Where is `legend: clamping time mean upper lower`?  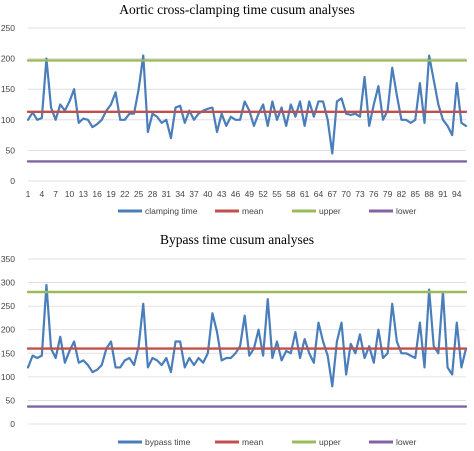
legend: clamping time mean upper lower is located at coordinates (267, 211).